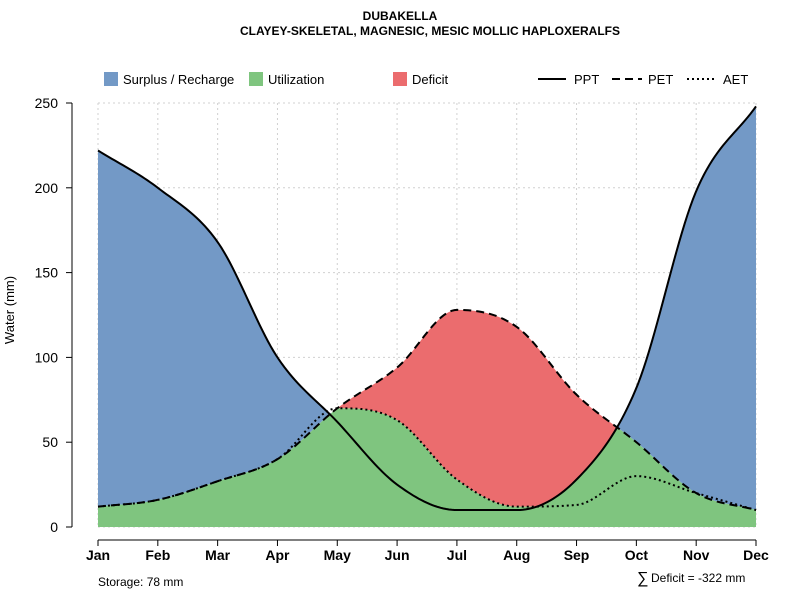 The width and height of the screenshot is (800, 600). Describe the element at coordinates (47, 273) in the screenshot. I see `y-tick-label-3: 150` at that location.